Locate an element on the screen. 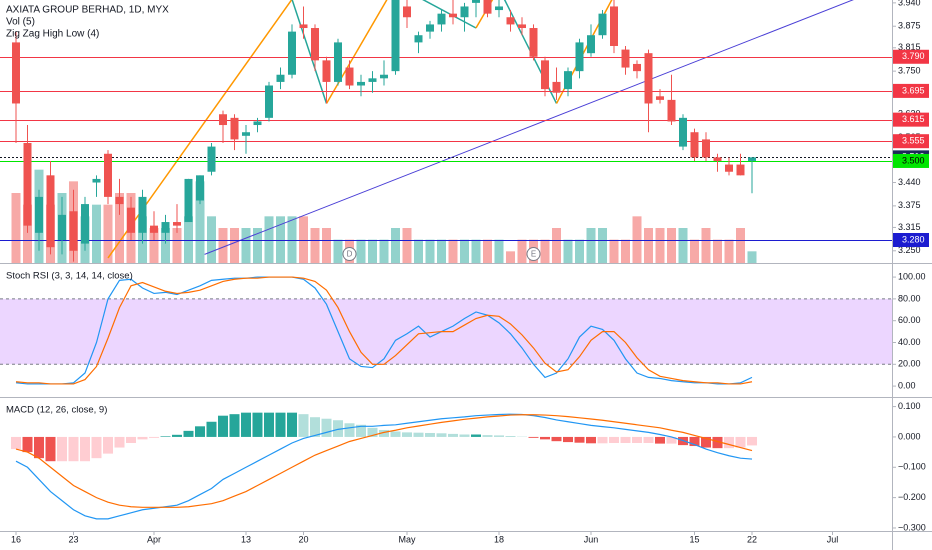  x-tick-label: 20 is located at coordinates (303, 539).